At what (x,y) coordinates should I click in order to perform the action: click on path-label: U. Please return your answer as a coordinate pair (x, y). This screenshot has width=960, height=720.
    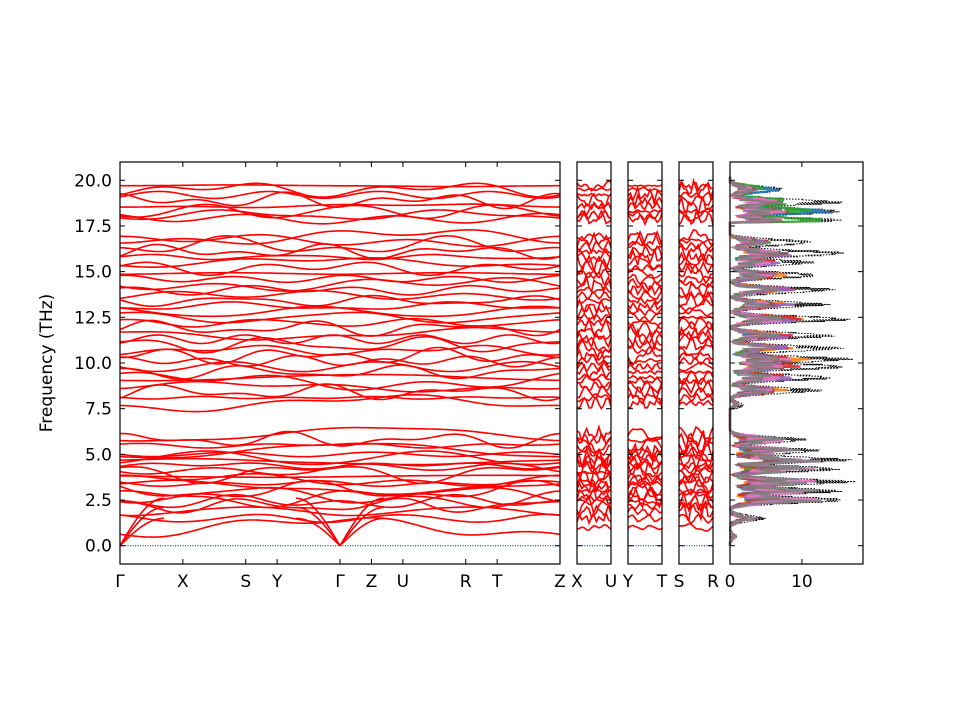
    Looking at the image, I should click on (403, 582).